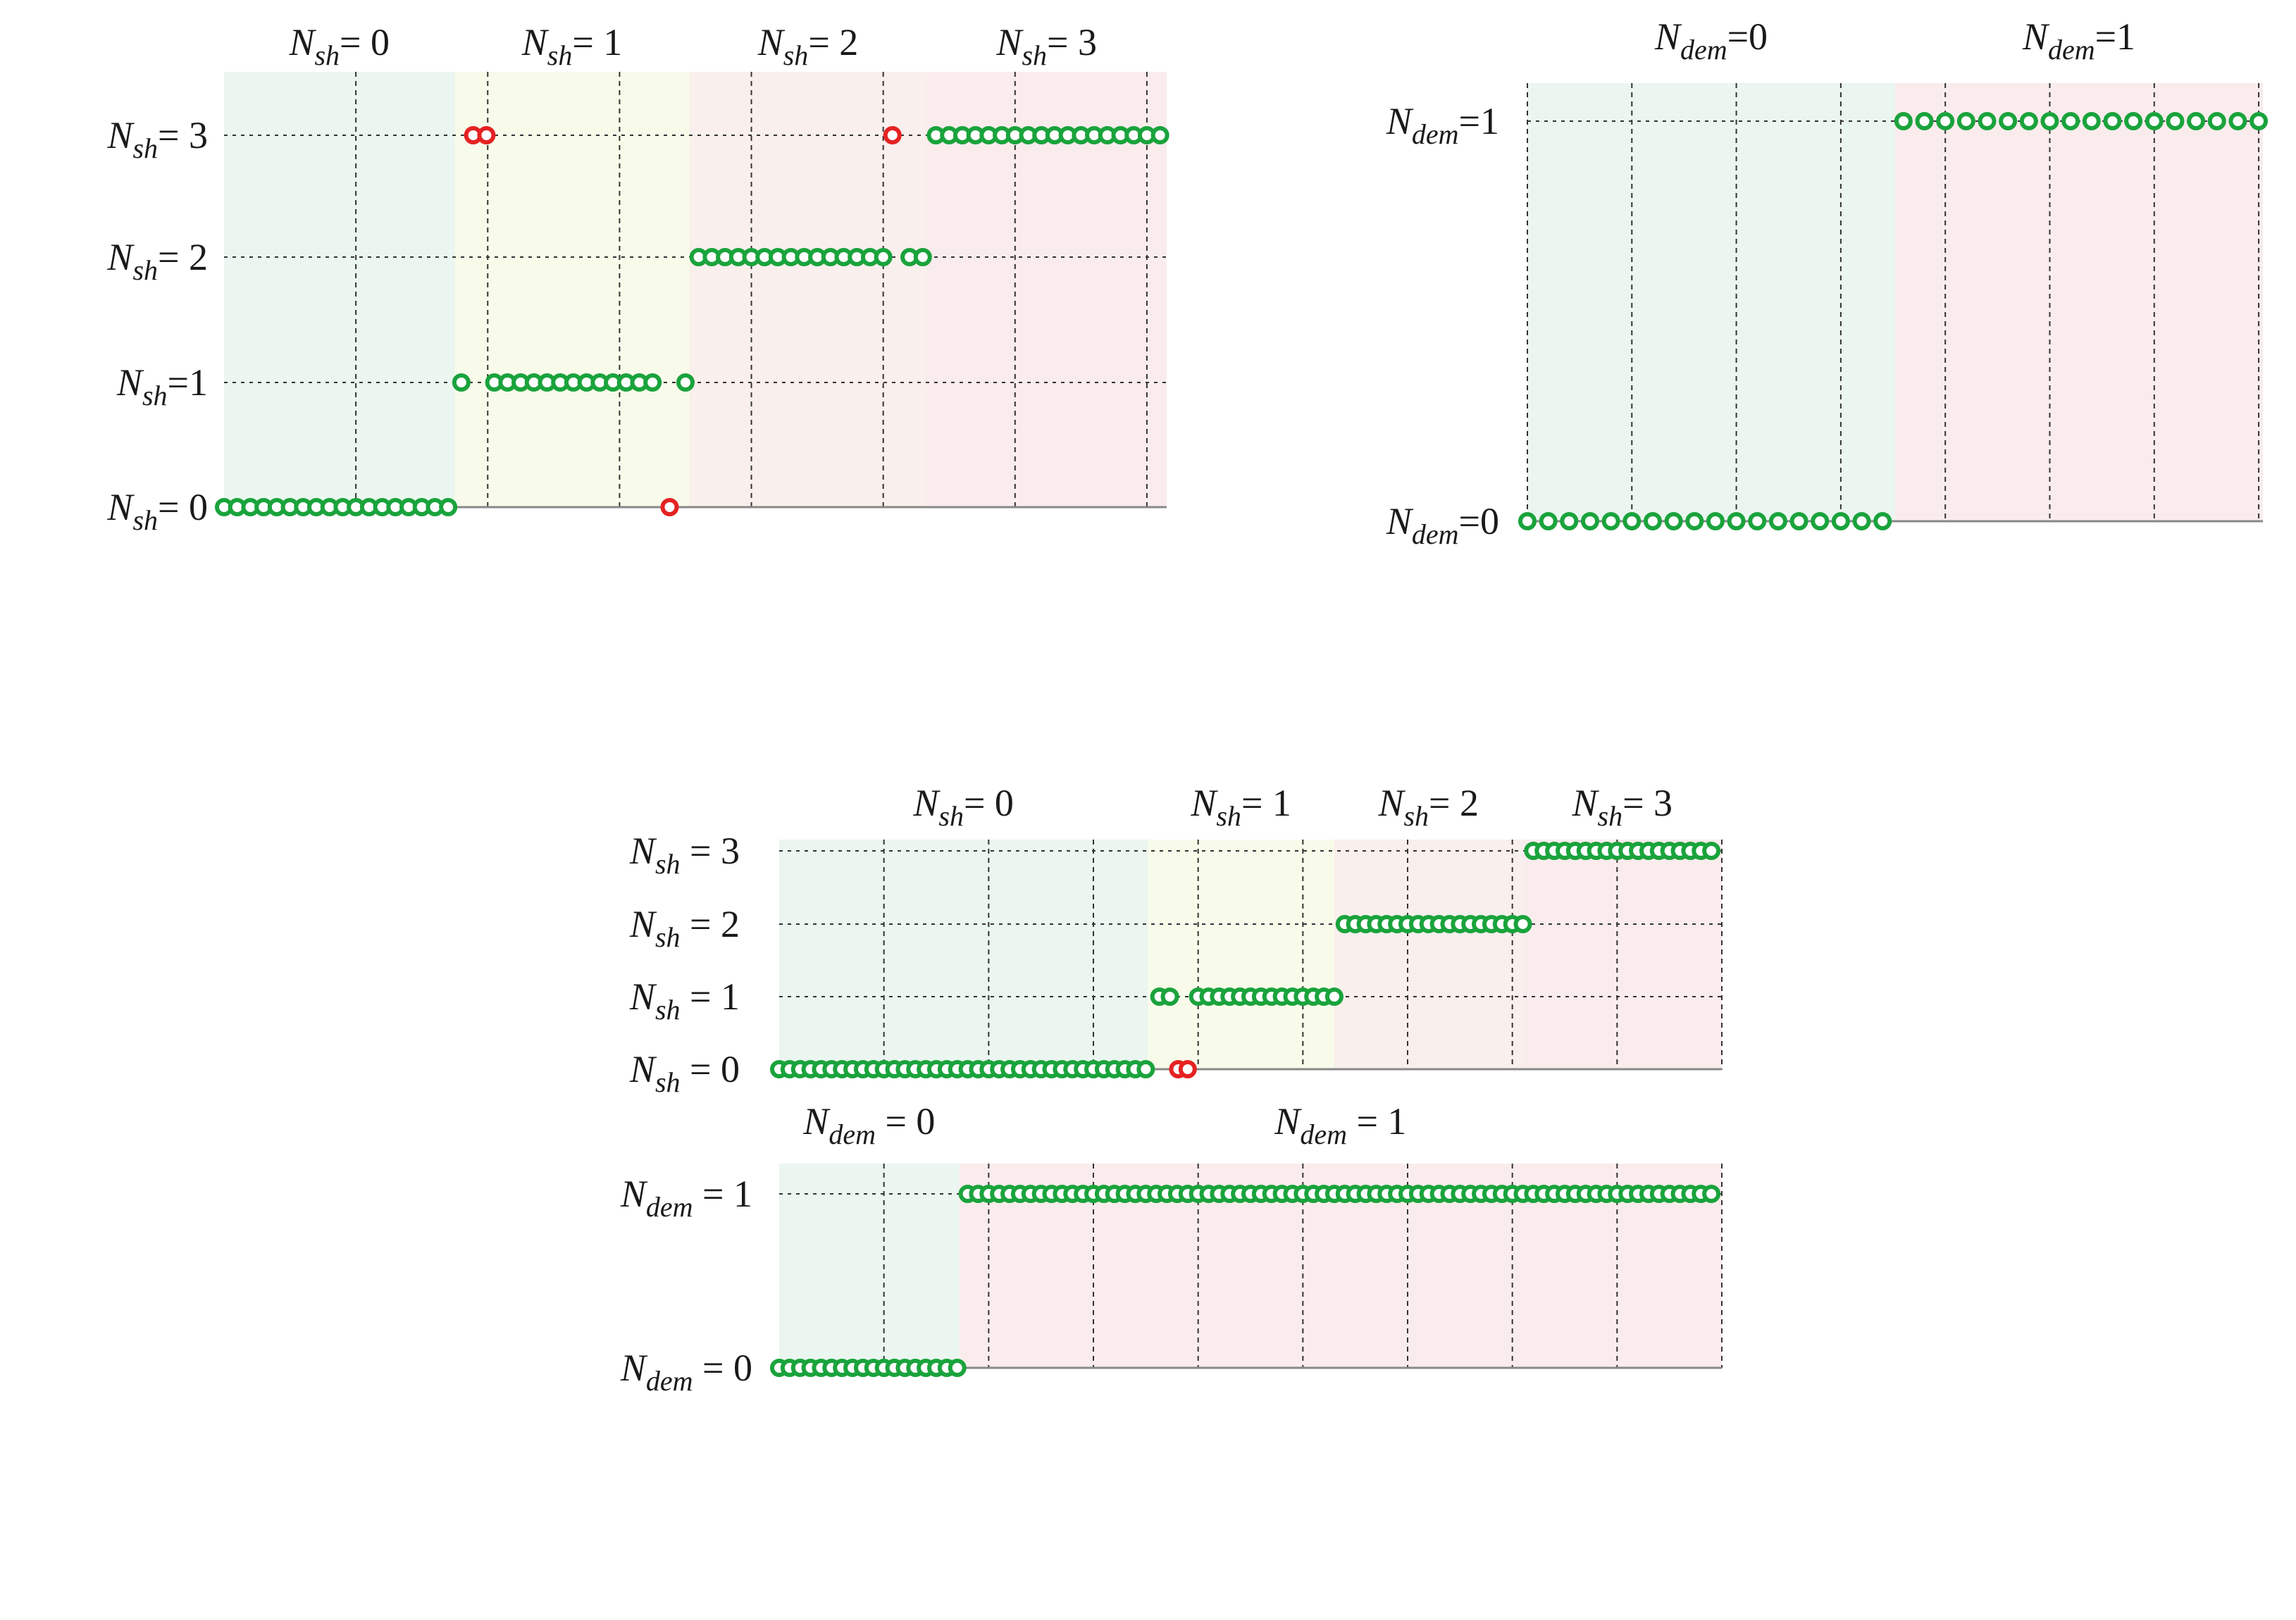 The width and height of the screenshot is (2296, 1620). I want to click on regions: Ndem = 0 Ndem = 1, so click(1250, 1234).